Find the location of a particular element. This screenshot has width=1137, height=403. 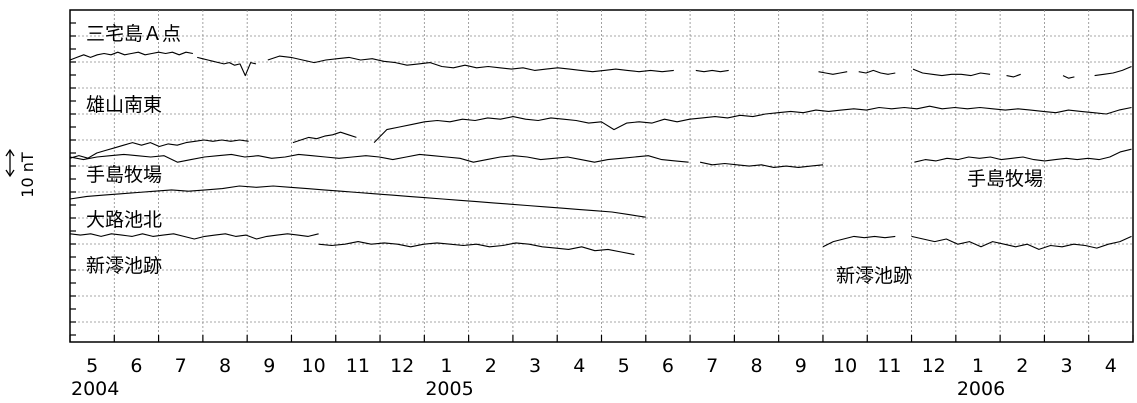

x-tick-label-year: 2006 is located at coordinates (981, 389).